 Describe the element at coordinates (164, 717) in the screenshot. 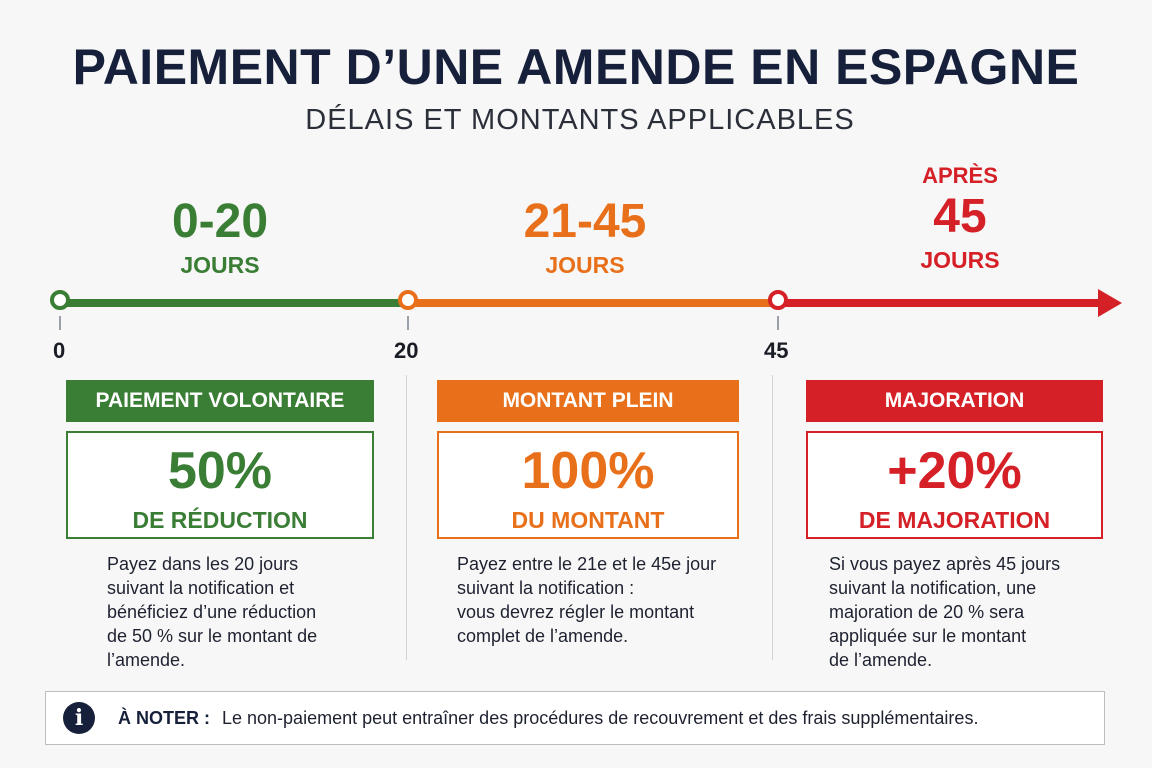

I see `note-label: À NOTER :` at that location.